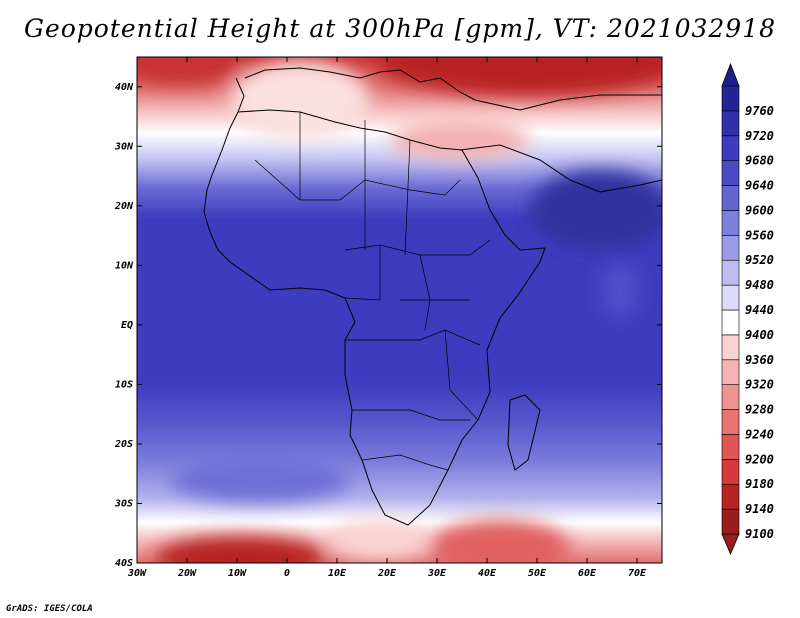 Image resolution: width=800 pixels, height=618 pixels. What do you see at coordinates (587, 573) in the screenshot?
I see `lon-tick-label: 60E` at bounding box center [587, 573].